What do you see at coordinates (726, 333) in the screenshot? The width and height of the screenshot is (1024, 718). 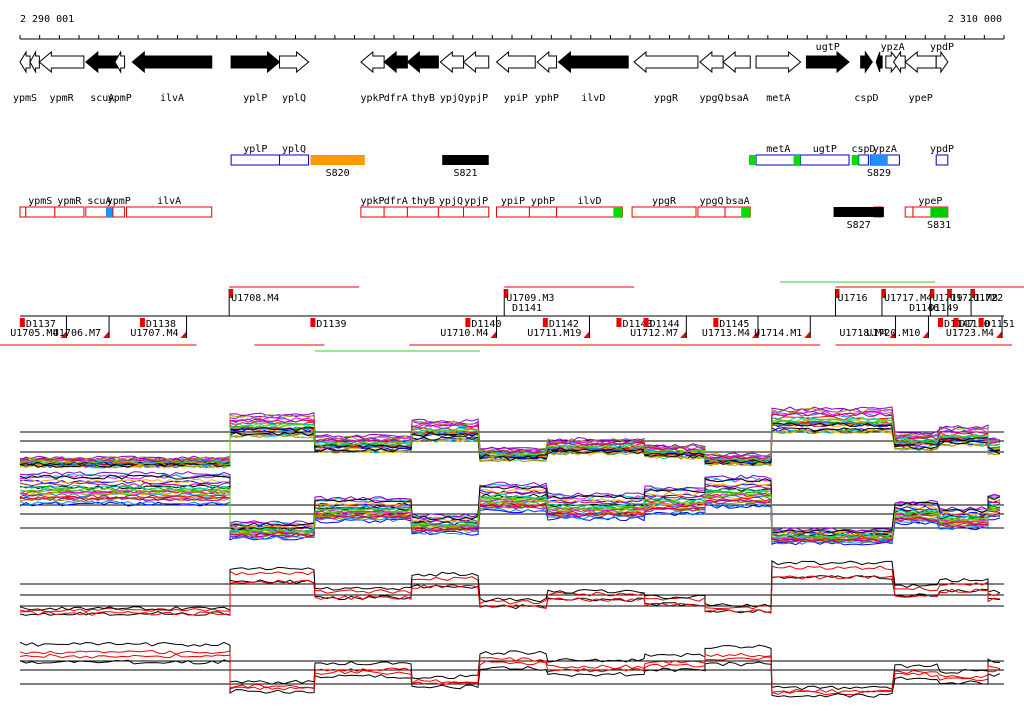 I see `tu-label-down: U1713.M4` at bounding box center [726, 333].